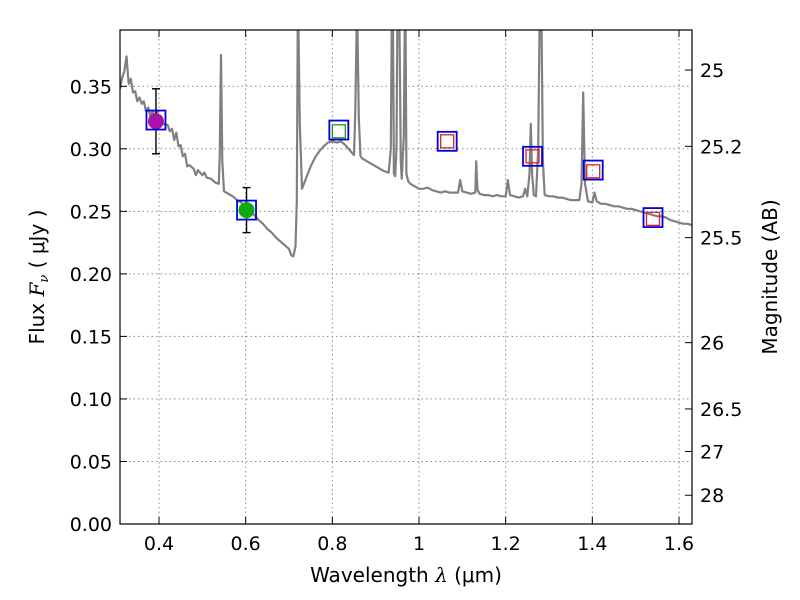 This screenshot has width=800, height=600. I want to click on right-tick-label: 25.5, so click(721, 239).